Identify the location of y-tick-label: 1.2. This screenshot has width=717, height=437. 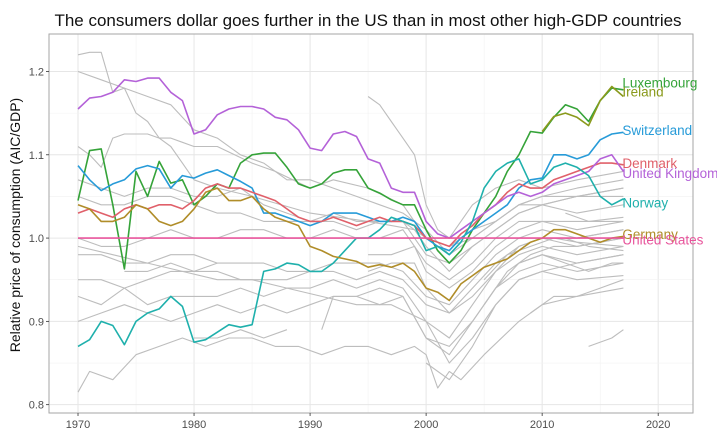
(36, 72).